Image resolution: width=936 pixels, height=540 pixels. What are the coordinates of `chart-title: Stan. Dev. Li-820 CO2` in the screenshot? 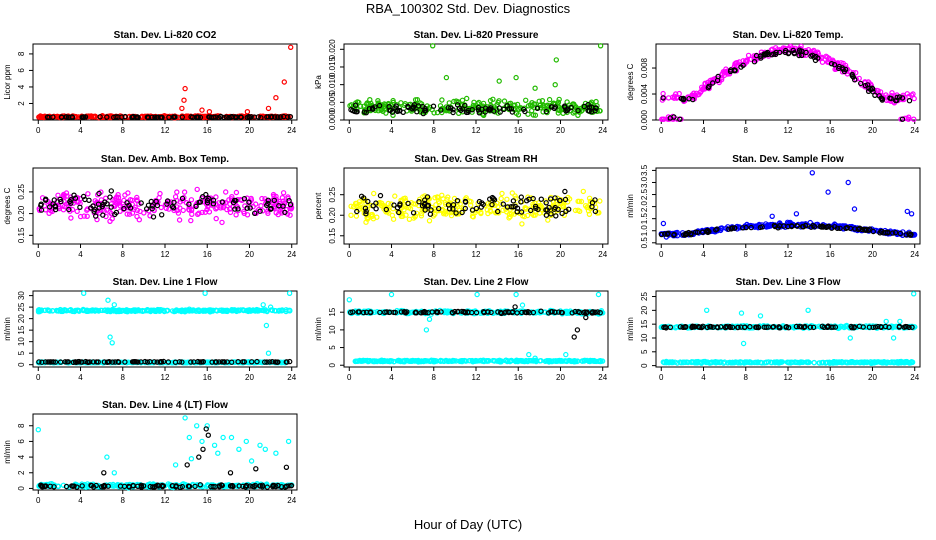 It's located at (165, 35).